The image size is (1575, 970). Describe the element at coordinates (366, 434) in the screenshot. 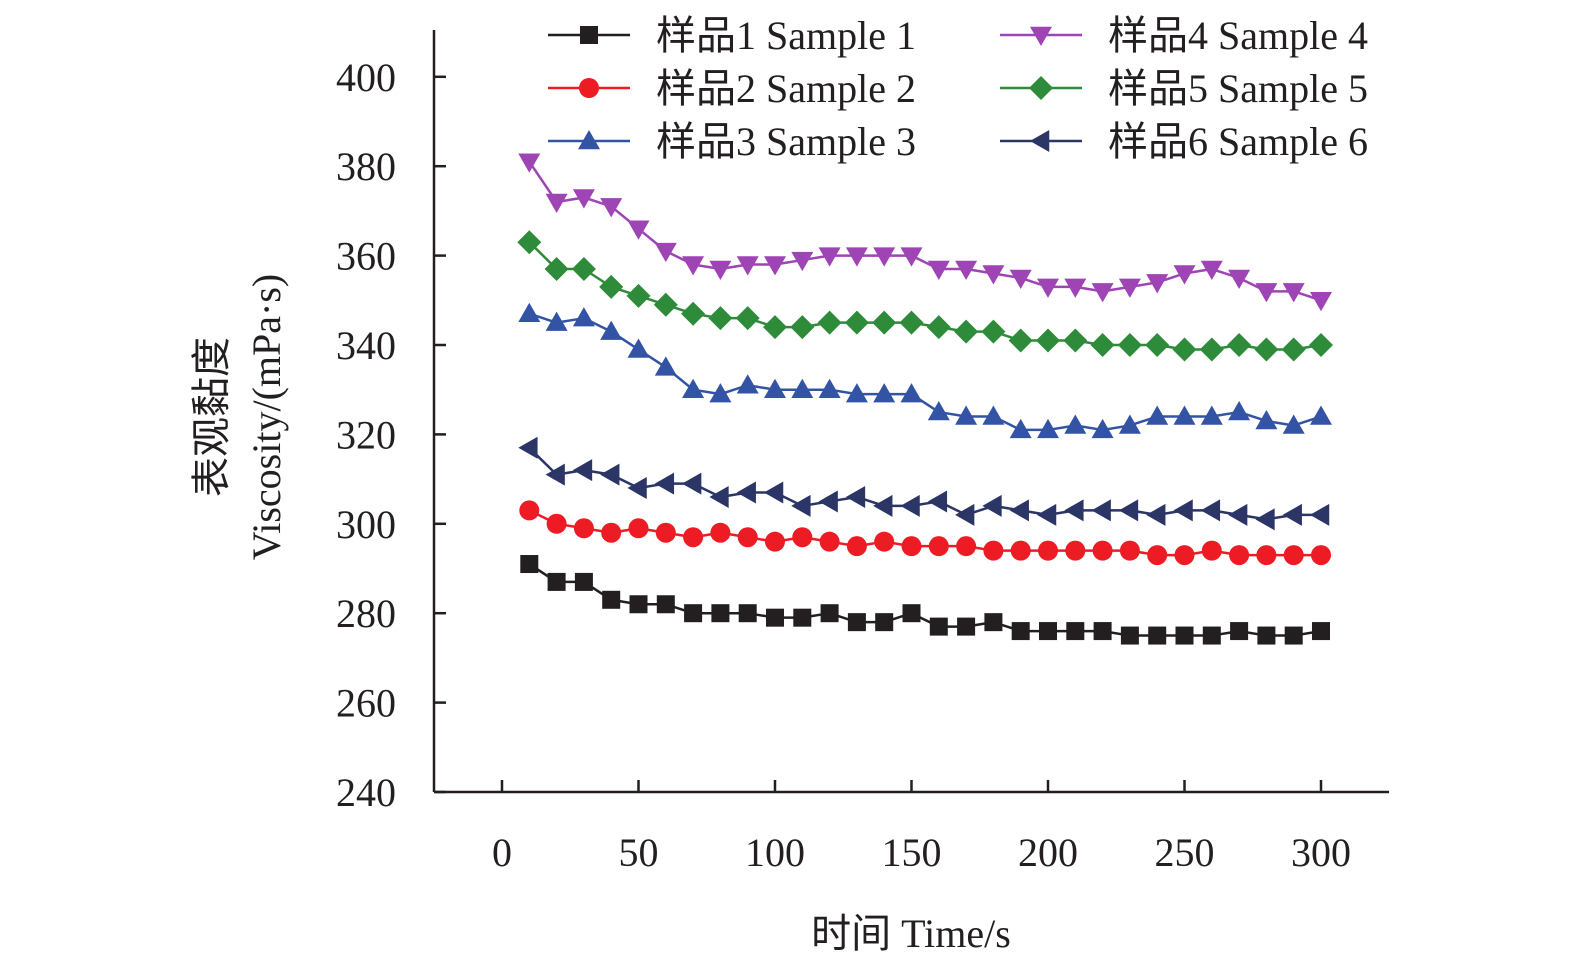

I see `y-tick-label: 320` at that location.